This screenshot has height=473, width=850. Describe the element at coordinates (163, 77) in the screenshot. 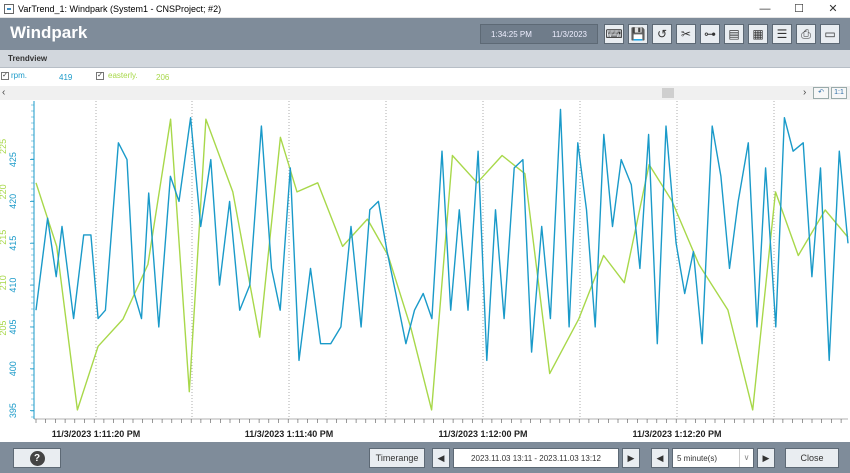

I see `legend-easterly-value: 206` at that location.